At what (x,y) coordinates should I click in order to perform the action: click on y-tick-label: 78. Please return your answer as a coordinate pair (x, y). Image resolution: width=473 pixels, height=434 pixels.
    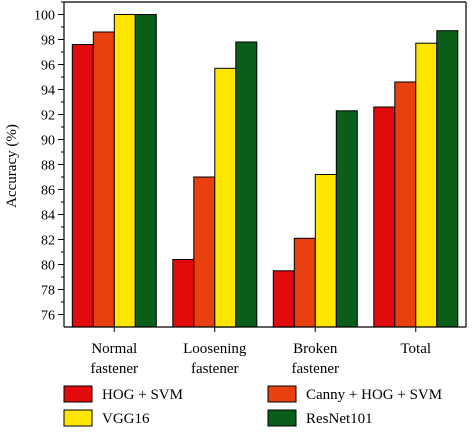
    Looking at the image, I should click on (48, 291).